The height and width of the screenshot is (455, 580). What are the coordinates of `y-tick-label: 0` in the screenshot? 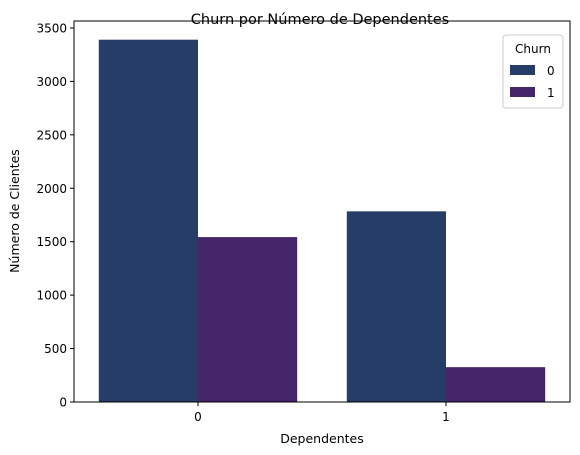 It's located at (63, 403).